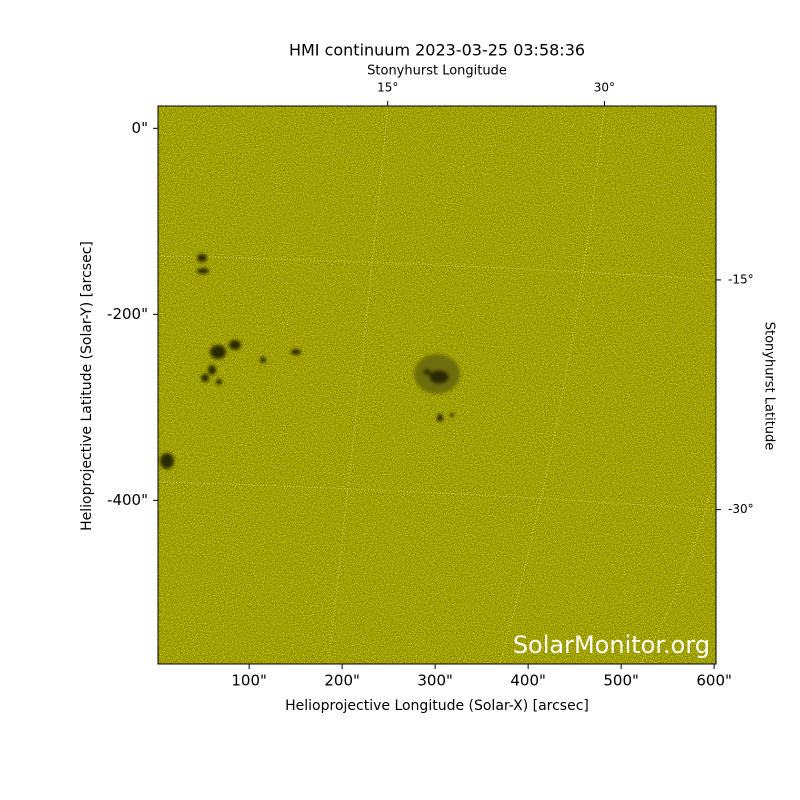  Describe the element at coordinates (310, 361) in the screenshot. I see `sunspots` at that location.